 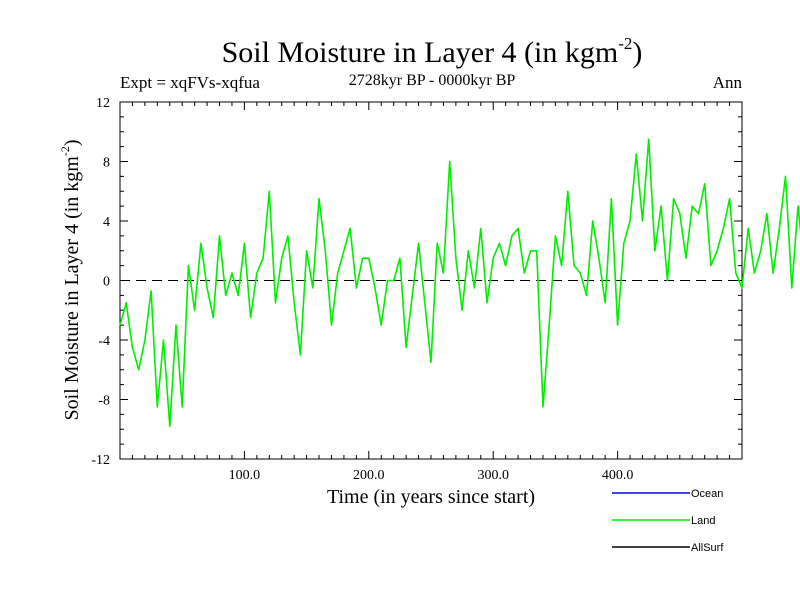 I want to click on x-tick-label: 300.0, so click(x=493, y=475).